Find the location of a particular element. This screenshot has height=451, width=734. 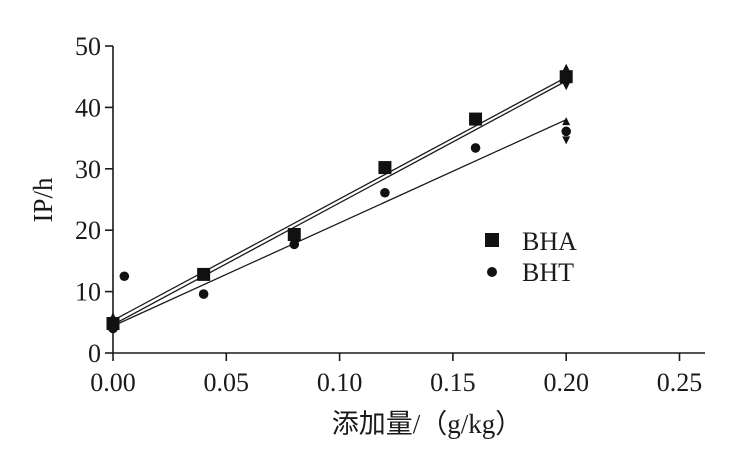

y-tick-label: 10 is located at coordinates (88, 292).